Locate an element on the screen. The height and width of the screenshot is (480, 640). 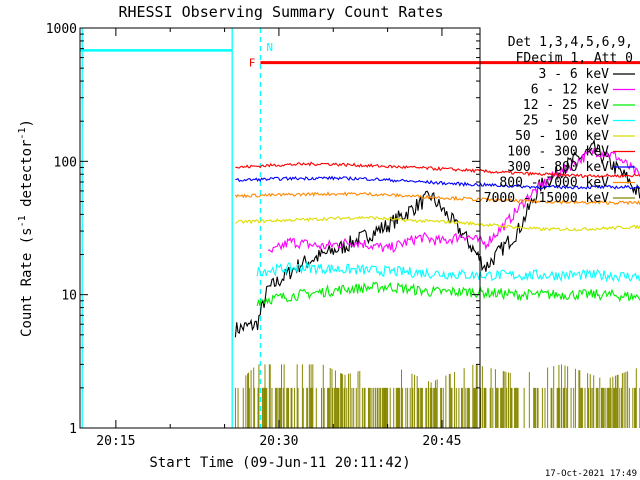
legend-header-line-2: FDecim 1, Att 0 is located at coordinates (574, 58).